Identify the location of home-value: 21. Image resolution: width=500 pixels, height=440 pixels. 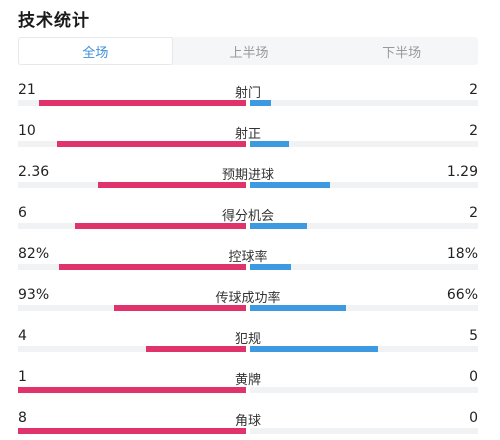
(27, 90).